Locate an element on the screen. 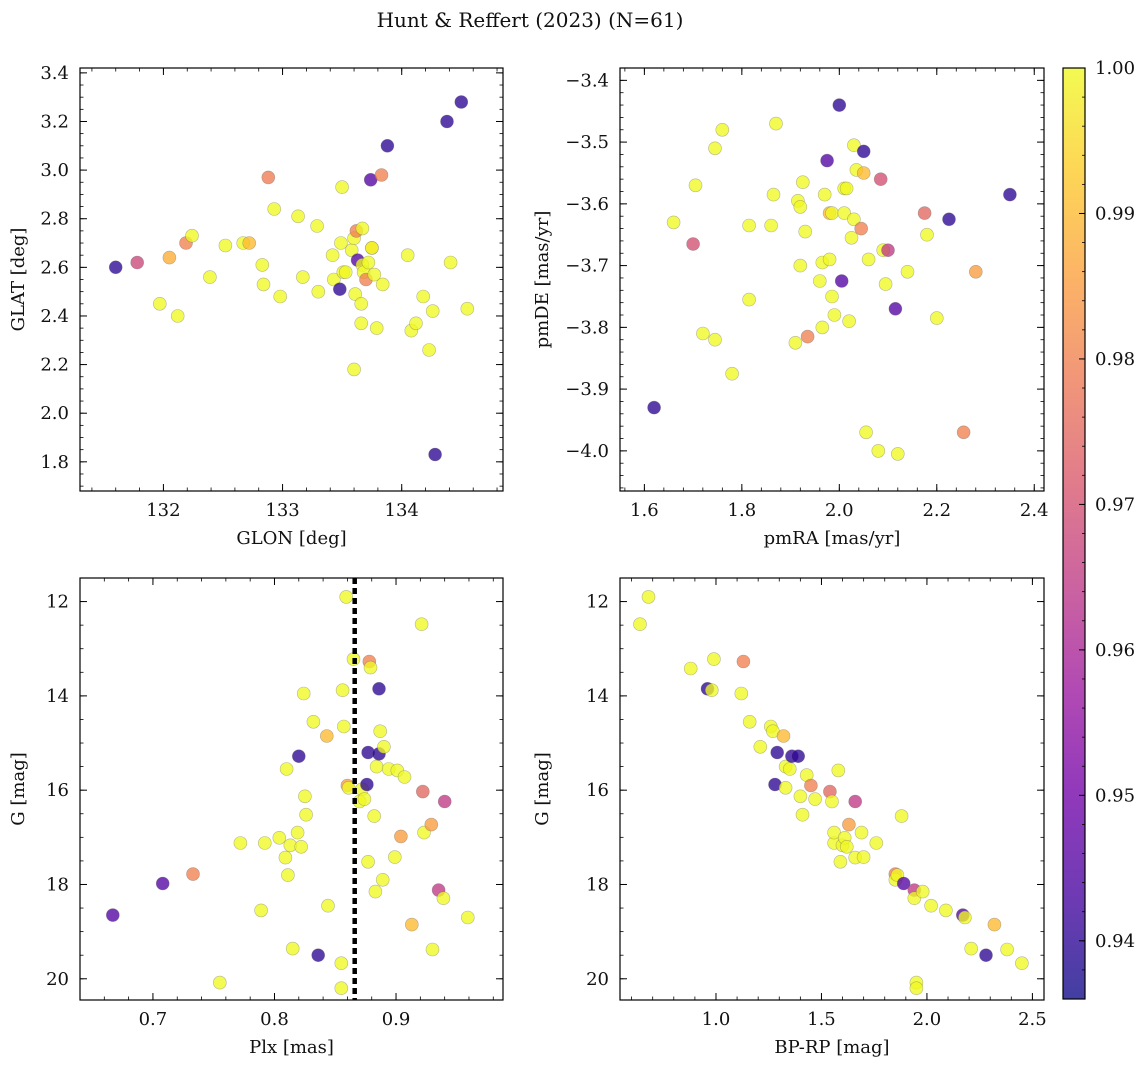  x-tick-label: 2.5 is located at coordinates (1032, 1019).